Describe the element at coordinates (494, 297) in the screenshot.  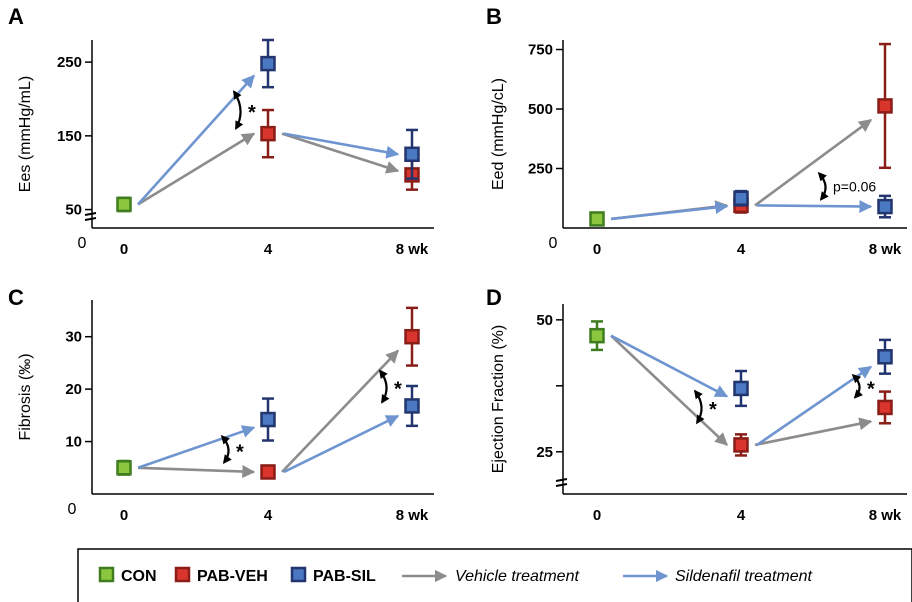
I see `panel-label: D` at that location.